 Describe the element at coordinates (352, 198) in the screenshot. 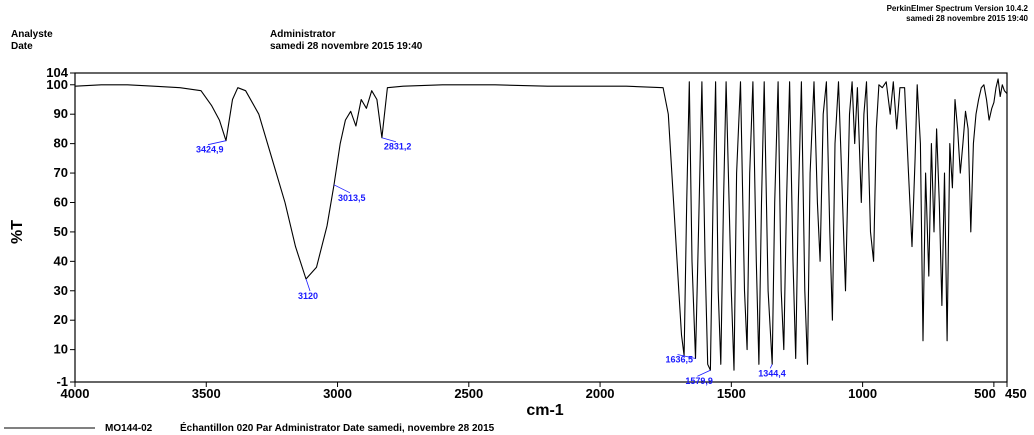

I see `peak-label: 3013,5` at that location.